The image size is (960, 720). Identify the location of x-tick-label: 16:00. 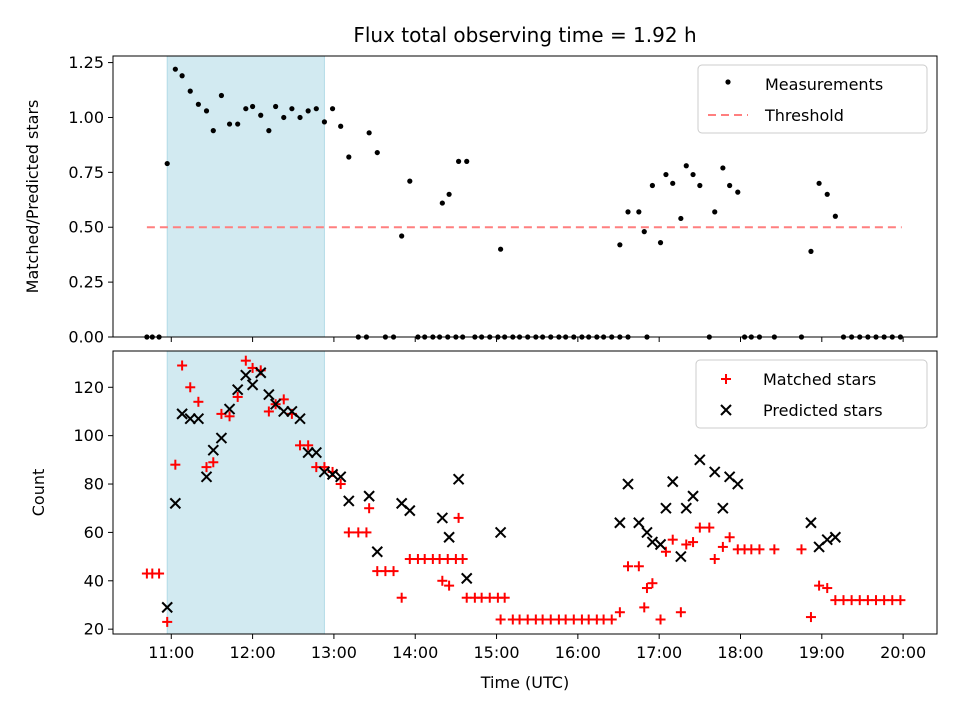
(578, 652).